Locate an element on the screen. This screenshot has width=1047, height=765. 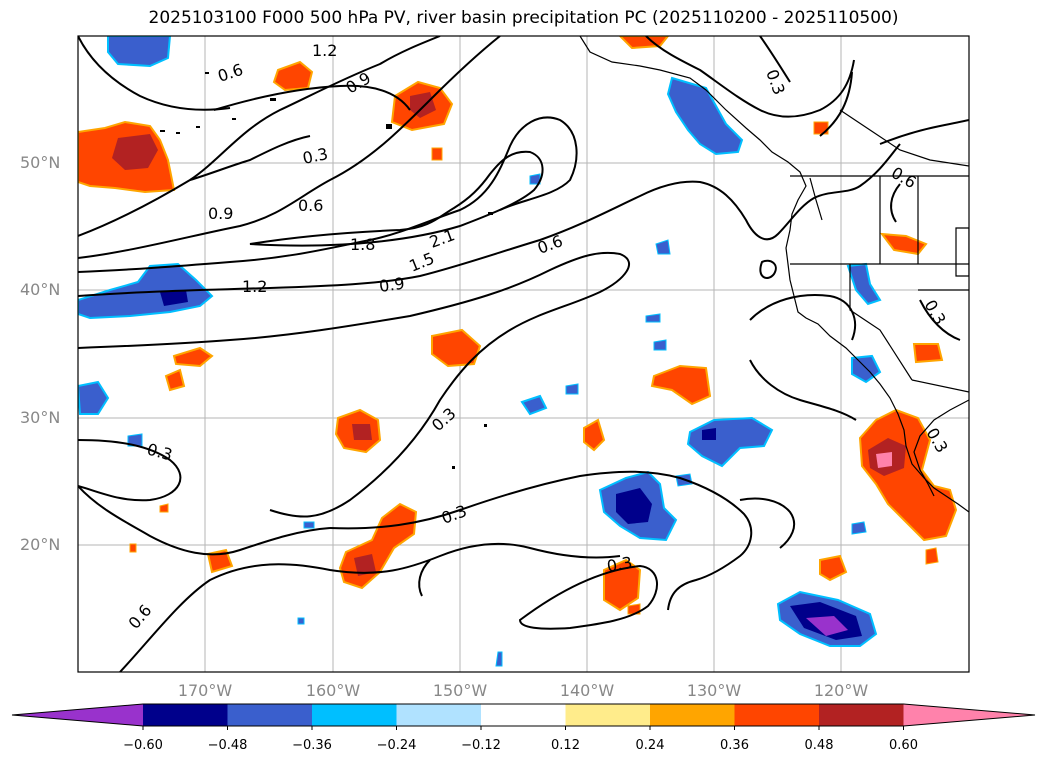
colorbar-tick-label: −0.12 is located at coordinates (481, 745).